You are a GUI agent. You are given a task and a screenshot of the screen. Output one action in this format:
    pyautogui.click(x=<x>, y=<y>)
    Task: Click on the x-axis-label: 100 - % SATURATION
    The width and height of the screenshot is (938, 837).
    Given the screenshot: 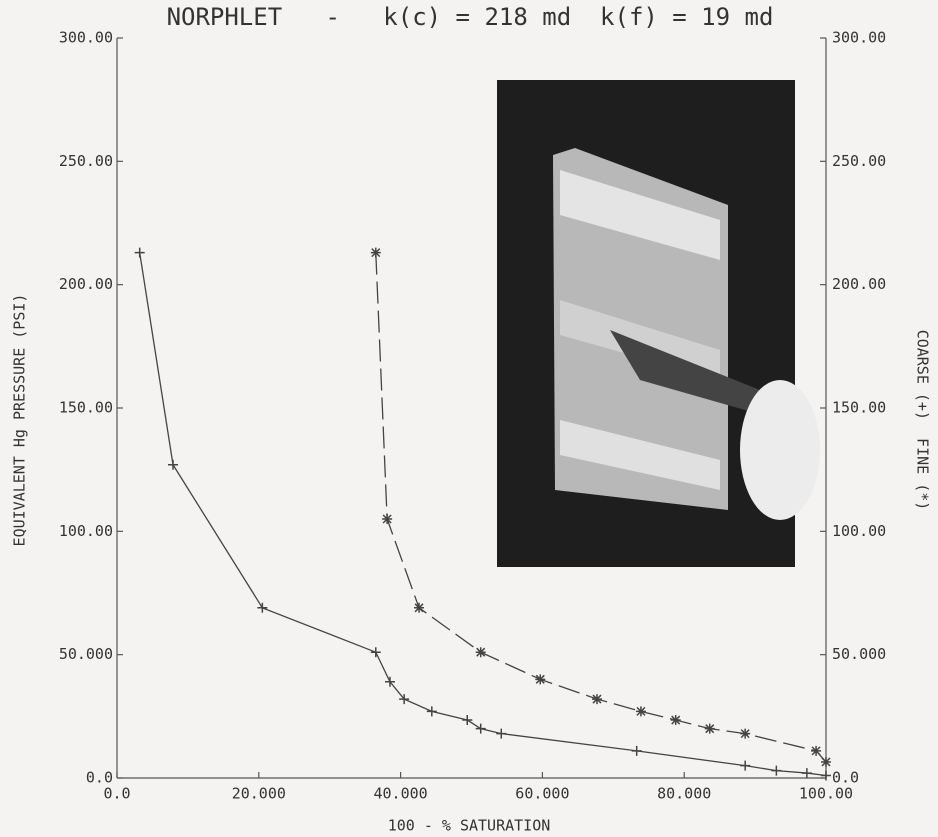 What is the action you would take?
    pyautogui.click(x=469, y=826)
    